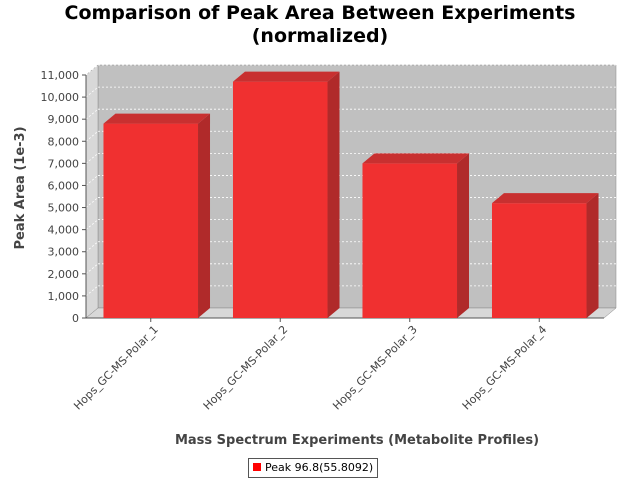 The height and width of the screenshot is (480, 640). Describe the element at coordinates (64, 208) in the screenshot. I see `y-tick-label: 5,000` at that location.